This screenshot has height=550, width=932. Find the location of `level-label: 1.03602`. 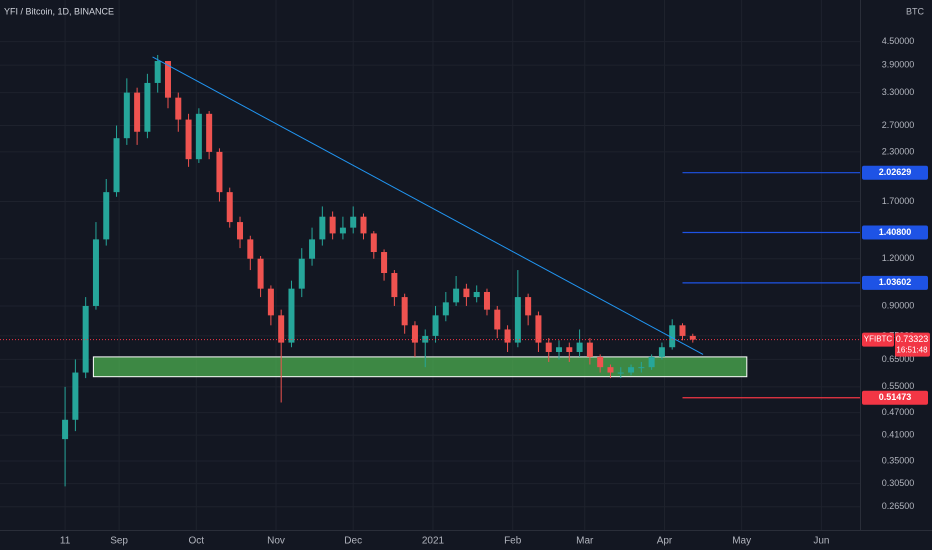

level-label: 1.03602 is located at coordinates (895, 282).